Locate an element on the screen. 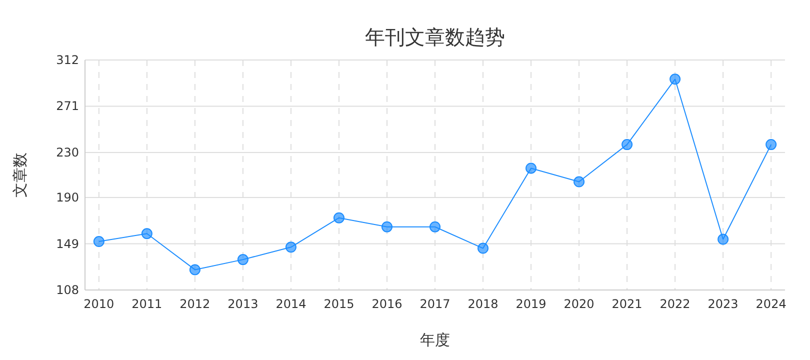 Image resolution: width=810 pixels, height=360 pixels. x-axis-title: 年度 is located at coordinates (435, 340).